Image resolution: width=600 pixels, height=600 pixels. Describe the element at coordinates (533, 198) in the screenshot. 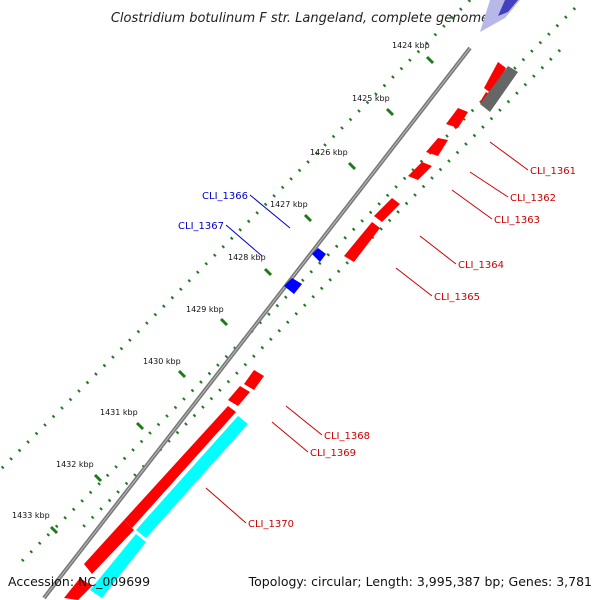

I see `gene-label: CLI_1362` at that location.